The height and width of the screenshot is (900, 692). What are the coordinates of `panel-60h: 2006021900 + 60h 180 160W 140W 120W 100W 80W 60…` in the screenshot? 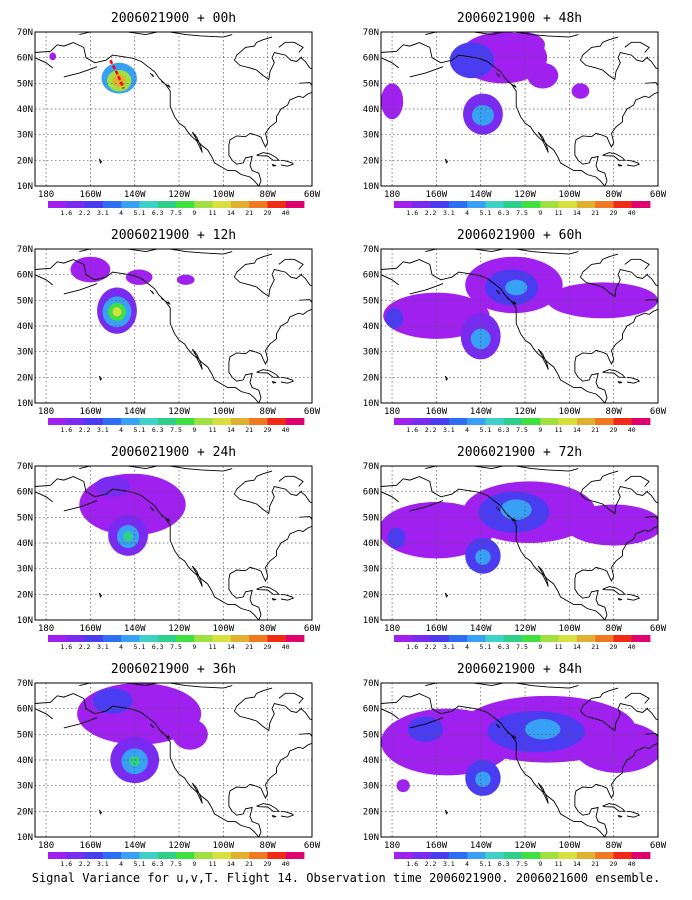 It's located at (515, 331).